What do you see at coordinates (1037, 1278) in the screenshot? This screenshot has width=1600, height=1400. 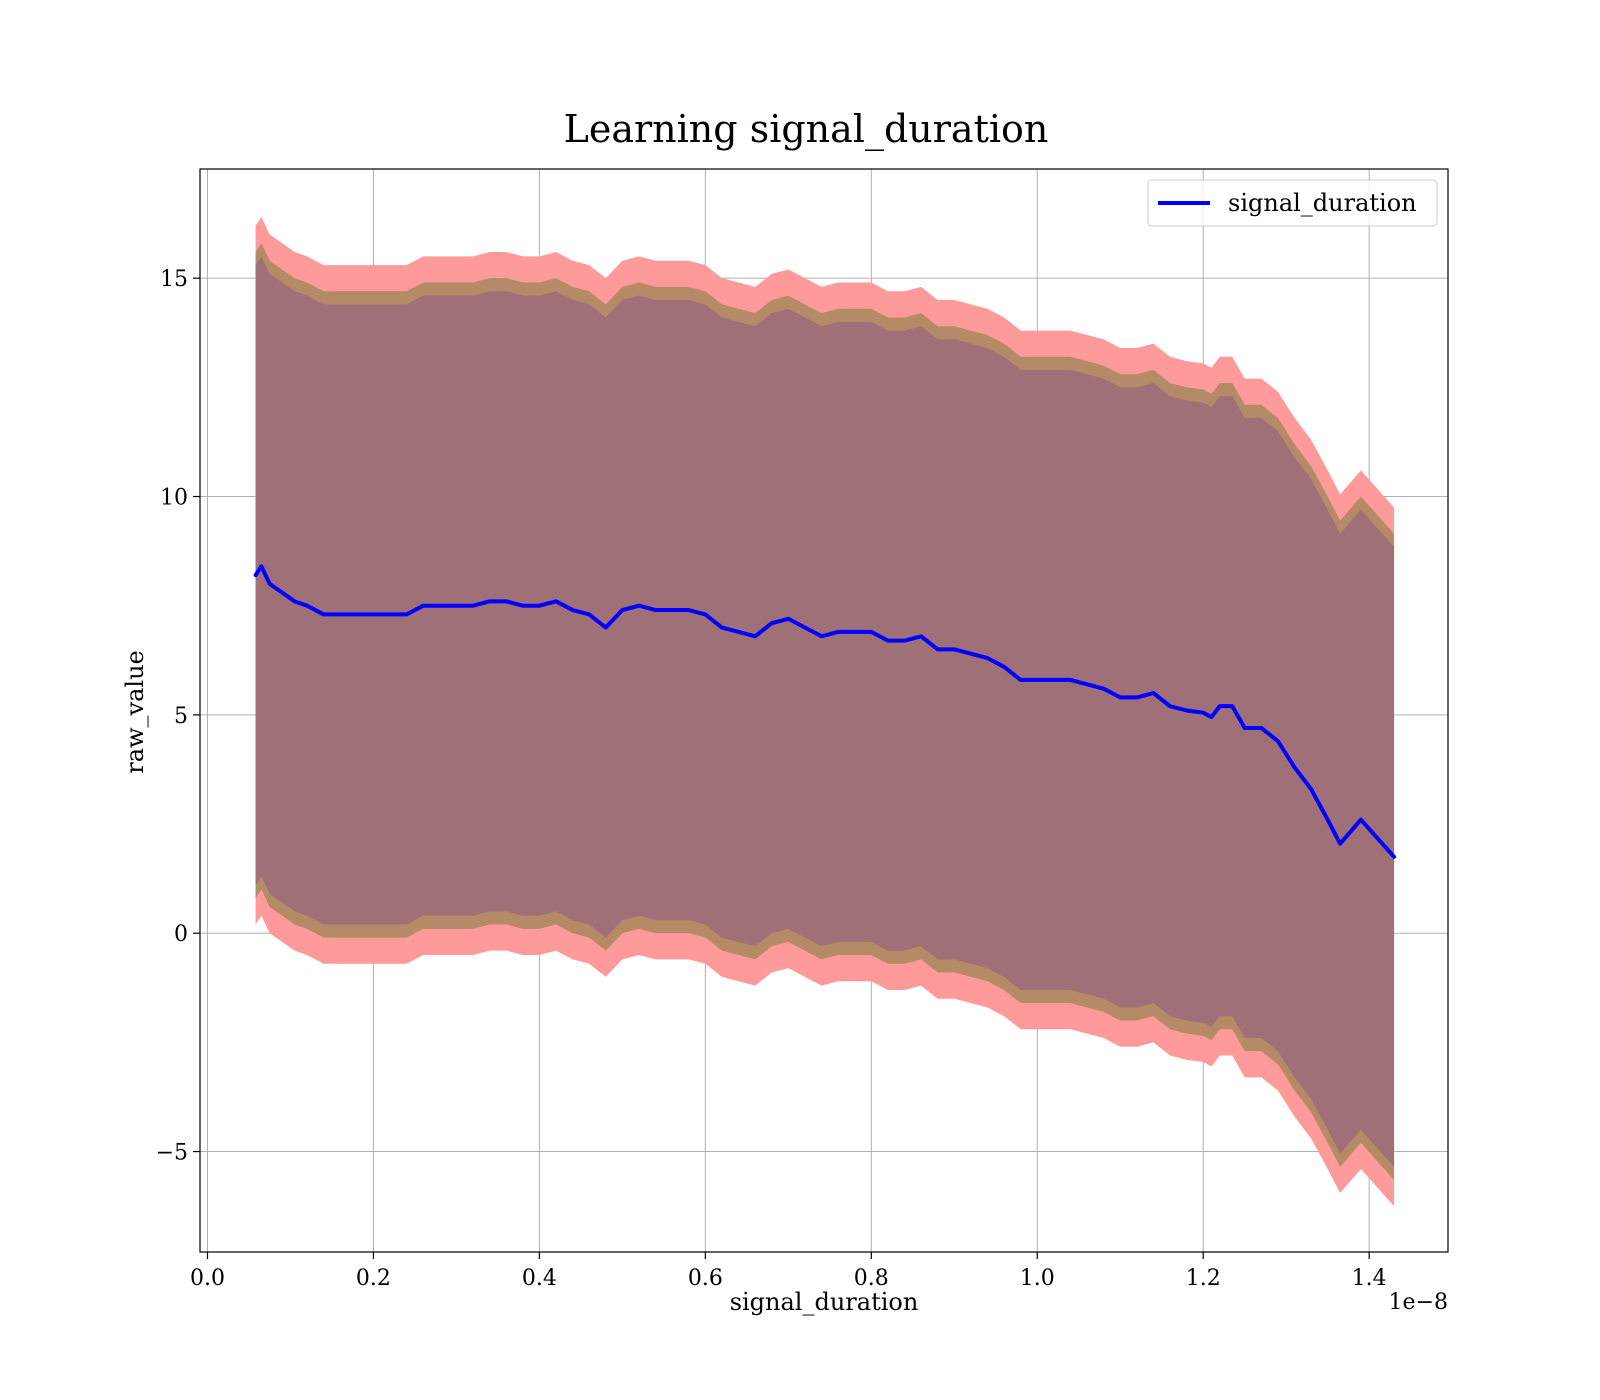 I see `x-tick-label: 1.0` at bounding box center [1037, 1278].